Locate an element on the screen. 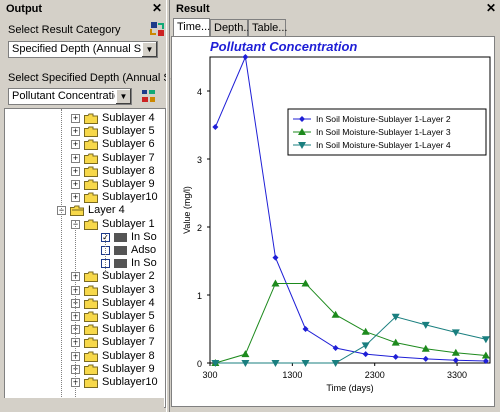  tree-node: − Layer 4 is located at coordinates (85, 210).